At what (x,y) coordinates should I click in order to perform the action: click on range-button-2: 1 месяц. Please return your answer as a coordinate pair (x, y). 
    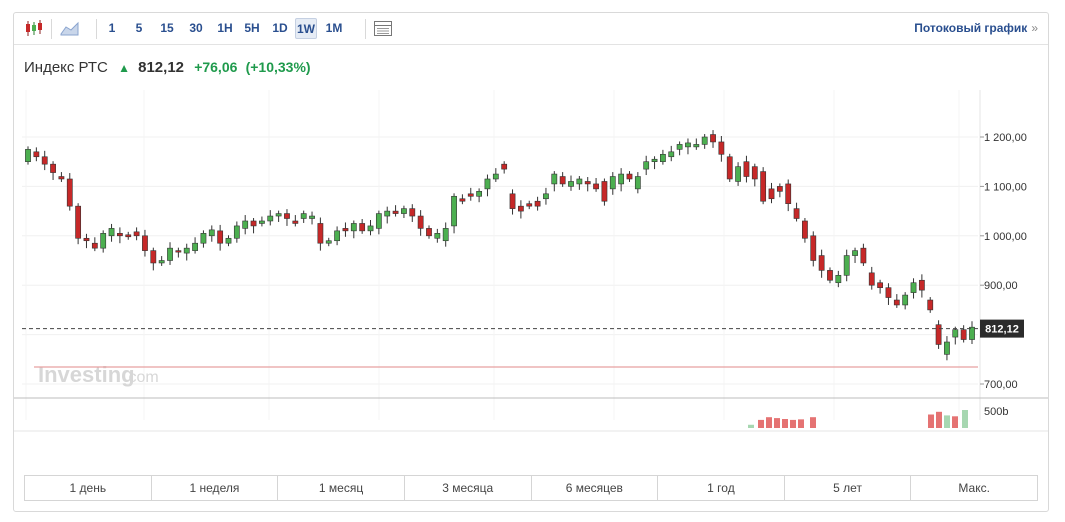
    Looking at the image, I should click on (341, 488).